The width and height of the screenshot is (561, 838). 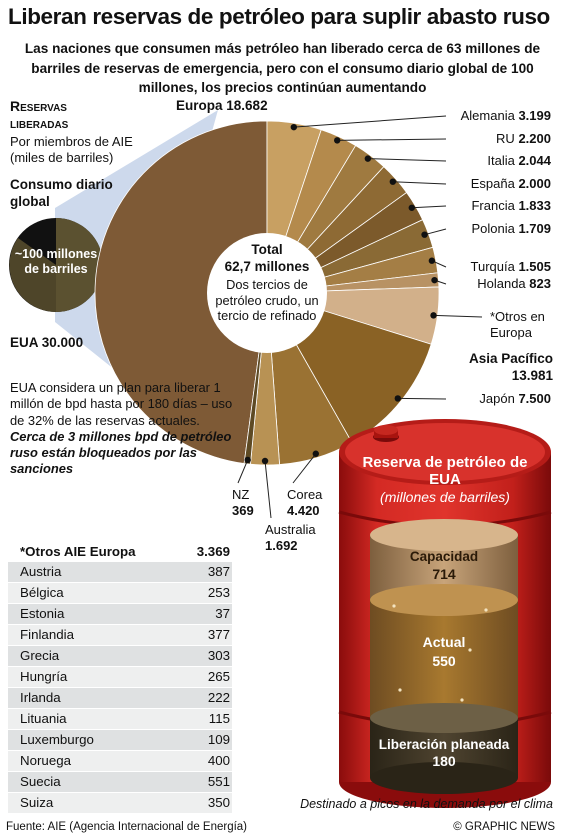 I want to click on slice-label-francia: Francia 1.833, so click(x=511, y=206).